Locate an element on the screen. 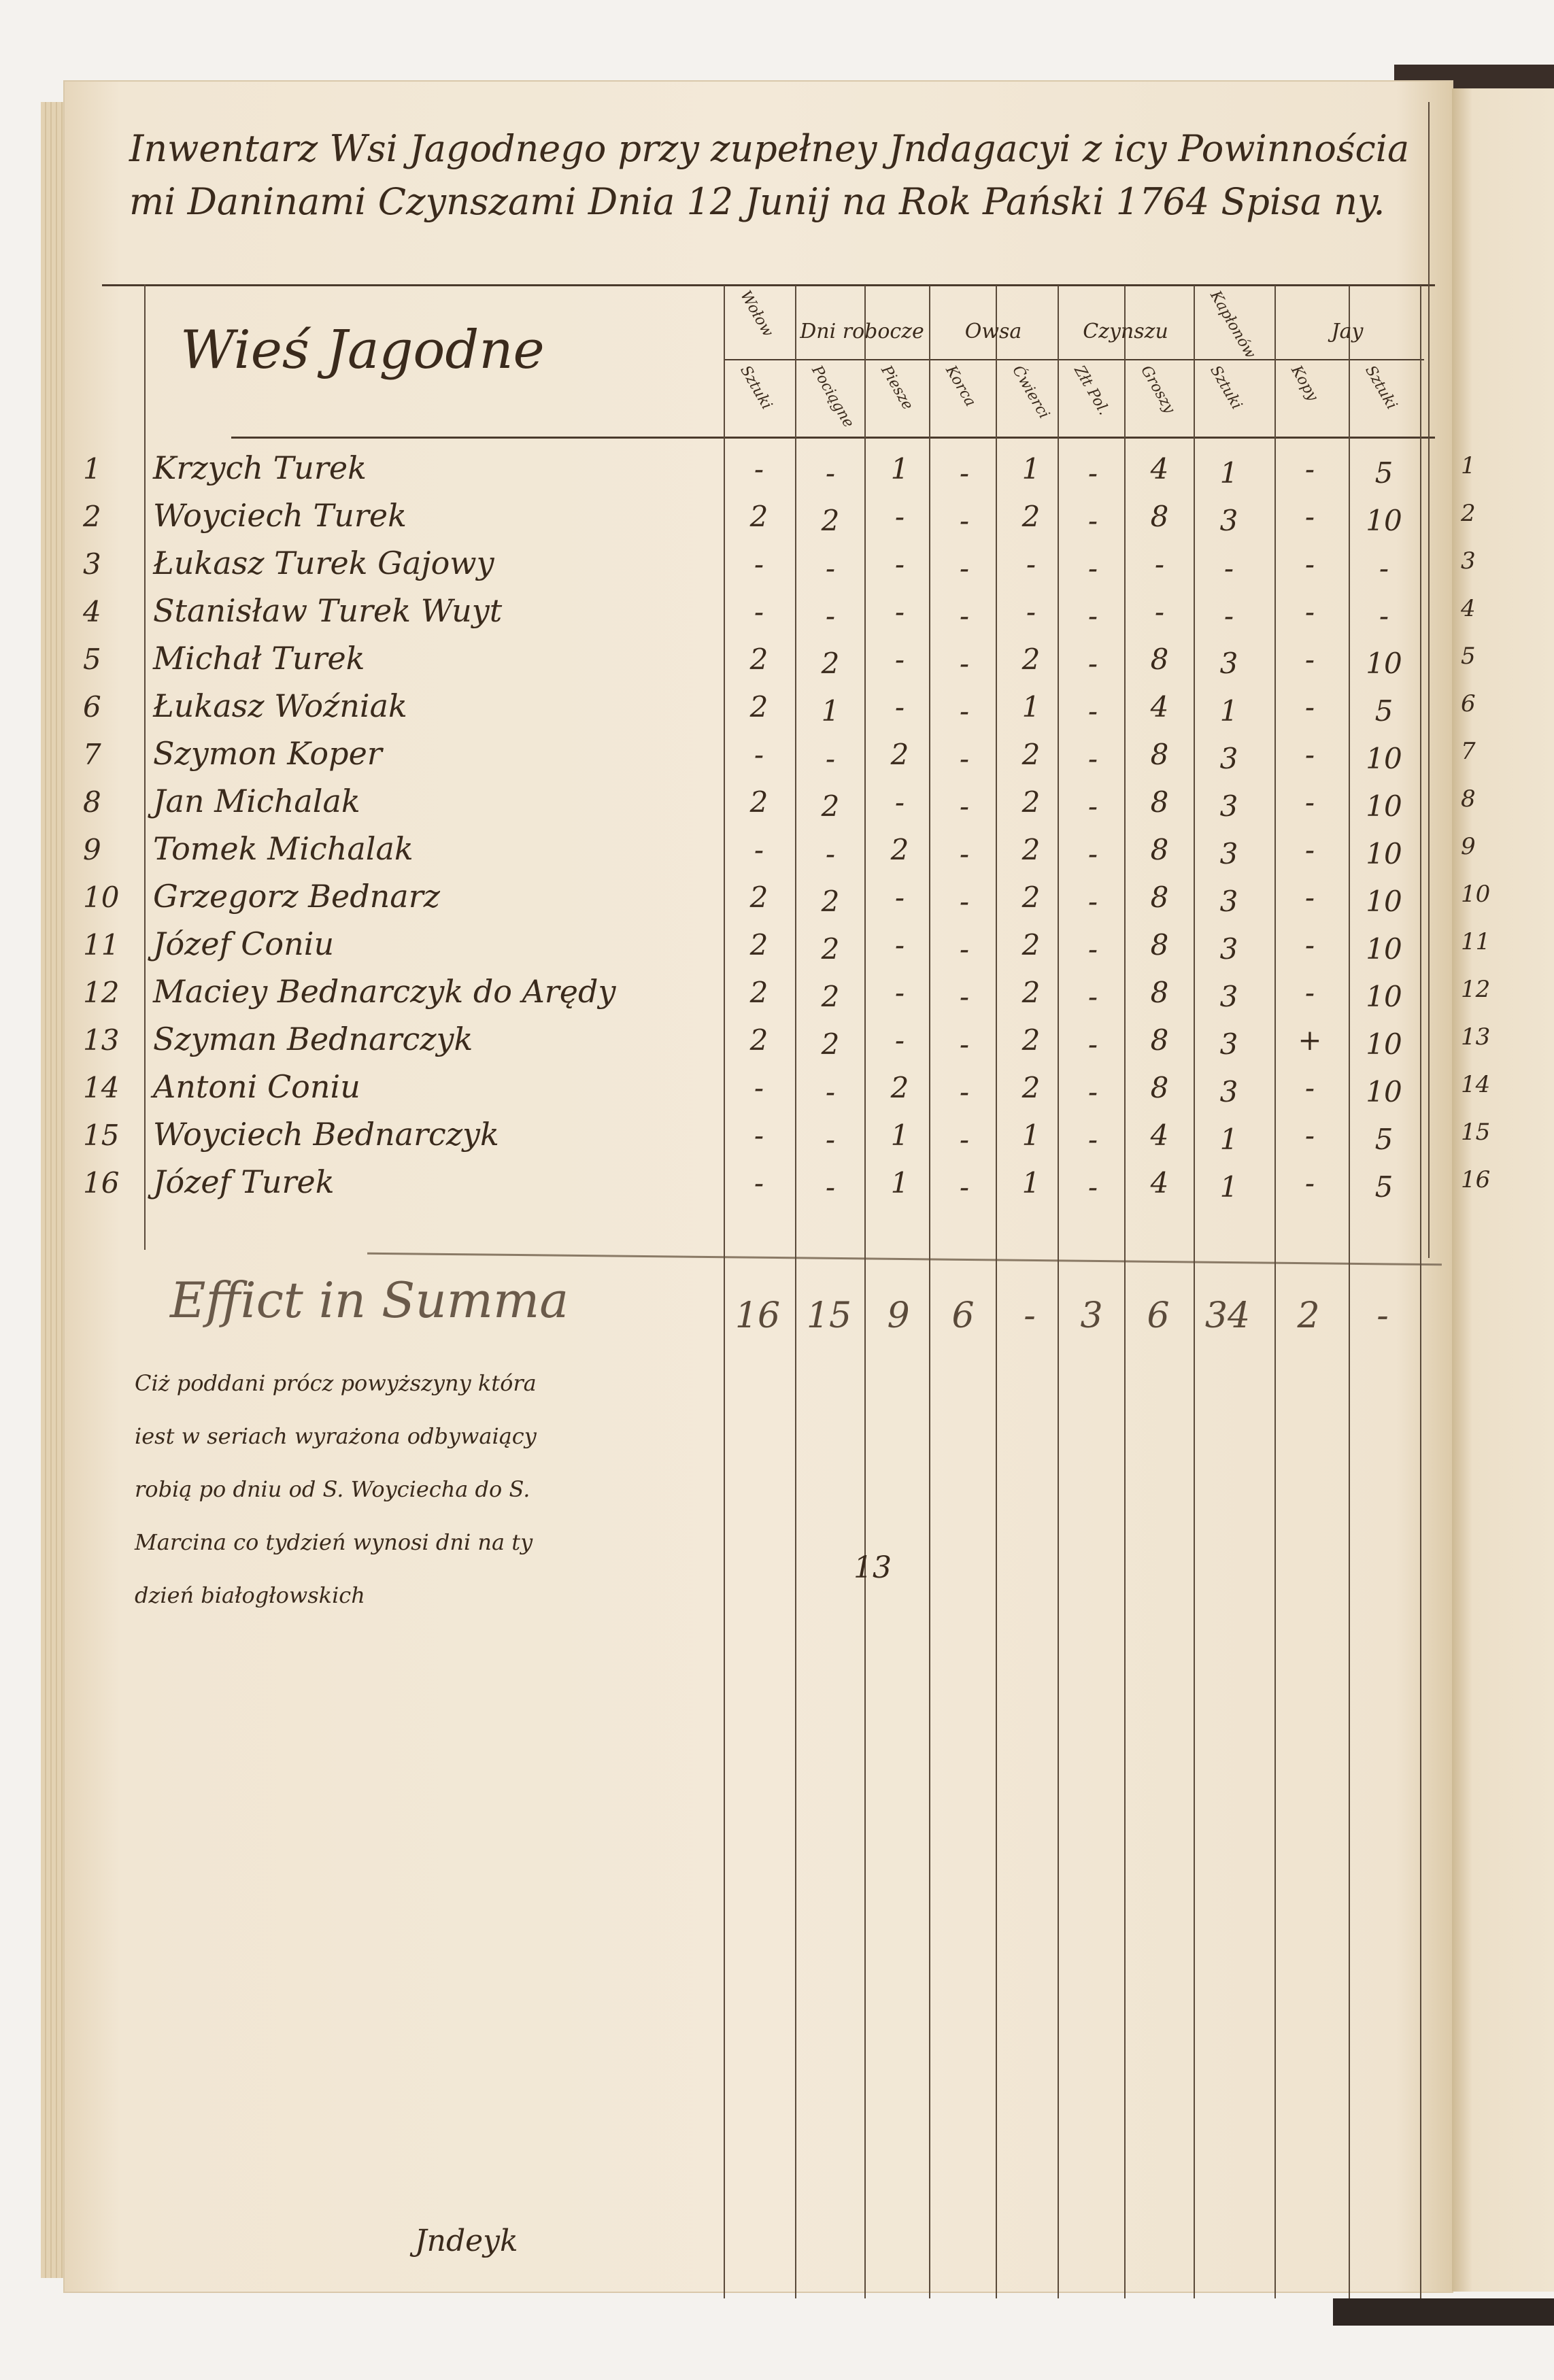  person-name: Tomek Michalak is located at coordinates (283, 849).